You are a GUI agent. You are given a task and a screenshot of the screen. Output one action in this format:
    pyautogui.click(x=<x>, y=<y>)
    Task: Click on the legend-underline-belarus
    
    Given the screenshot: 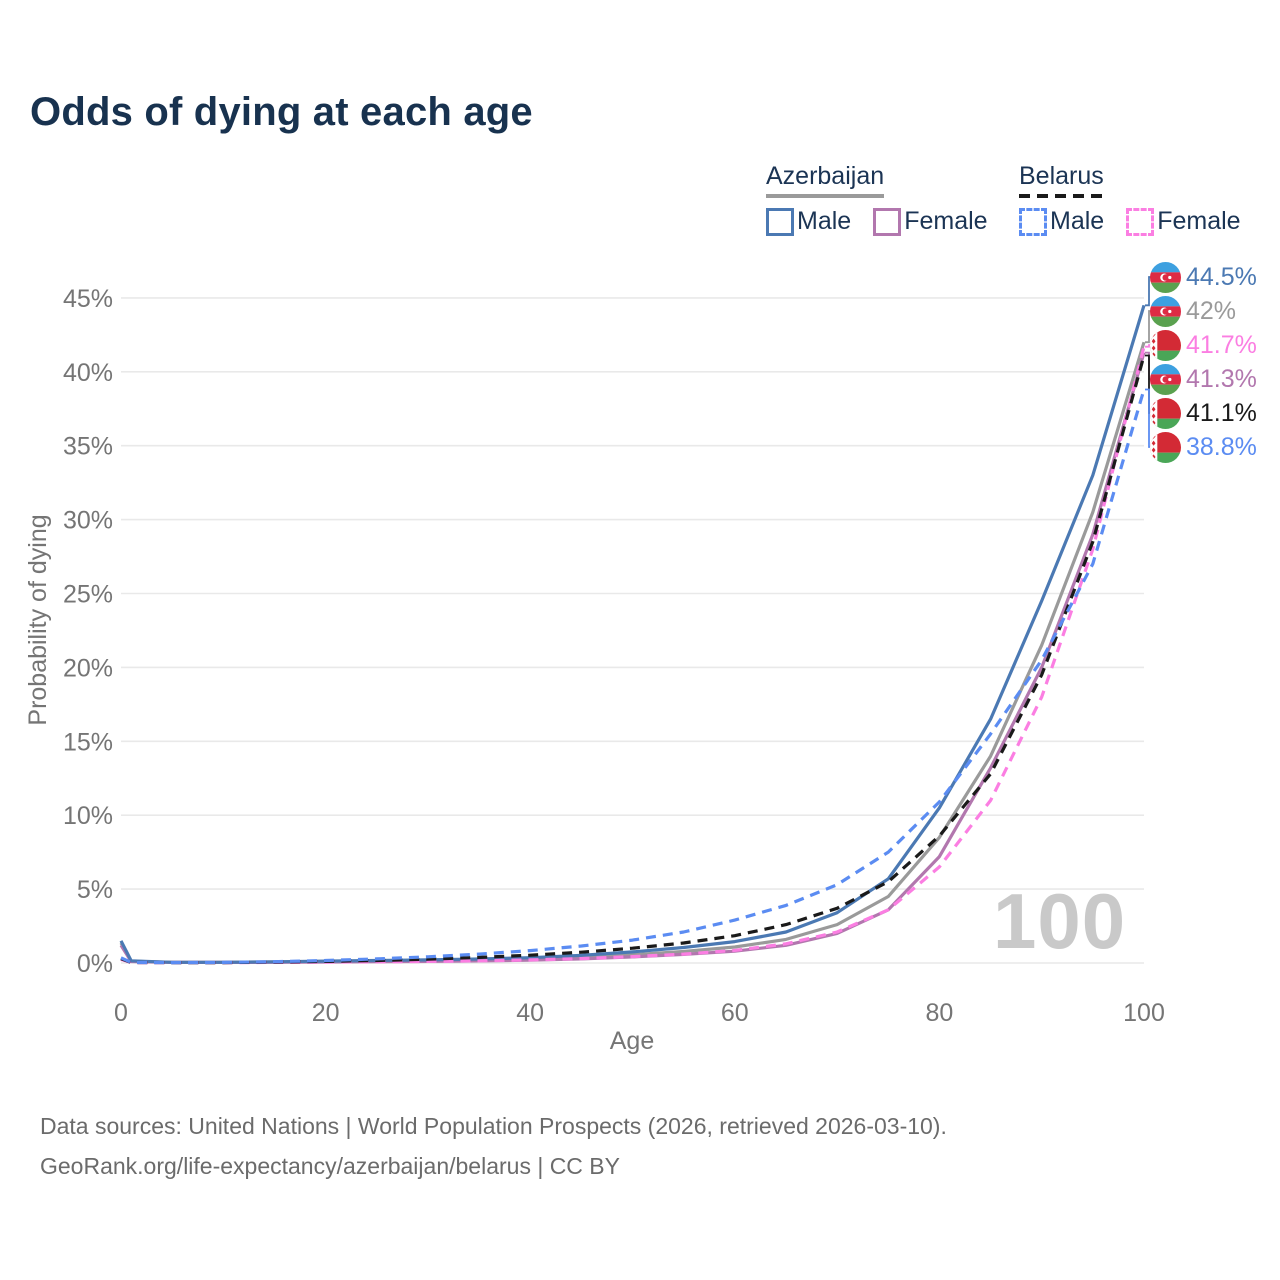 What is the action you would take?
    pyautogui.click(x=1061, y=196)
    